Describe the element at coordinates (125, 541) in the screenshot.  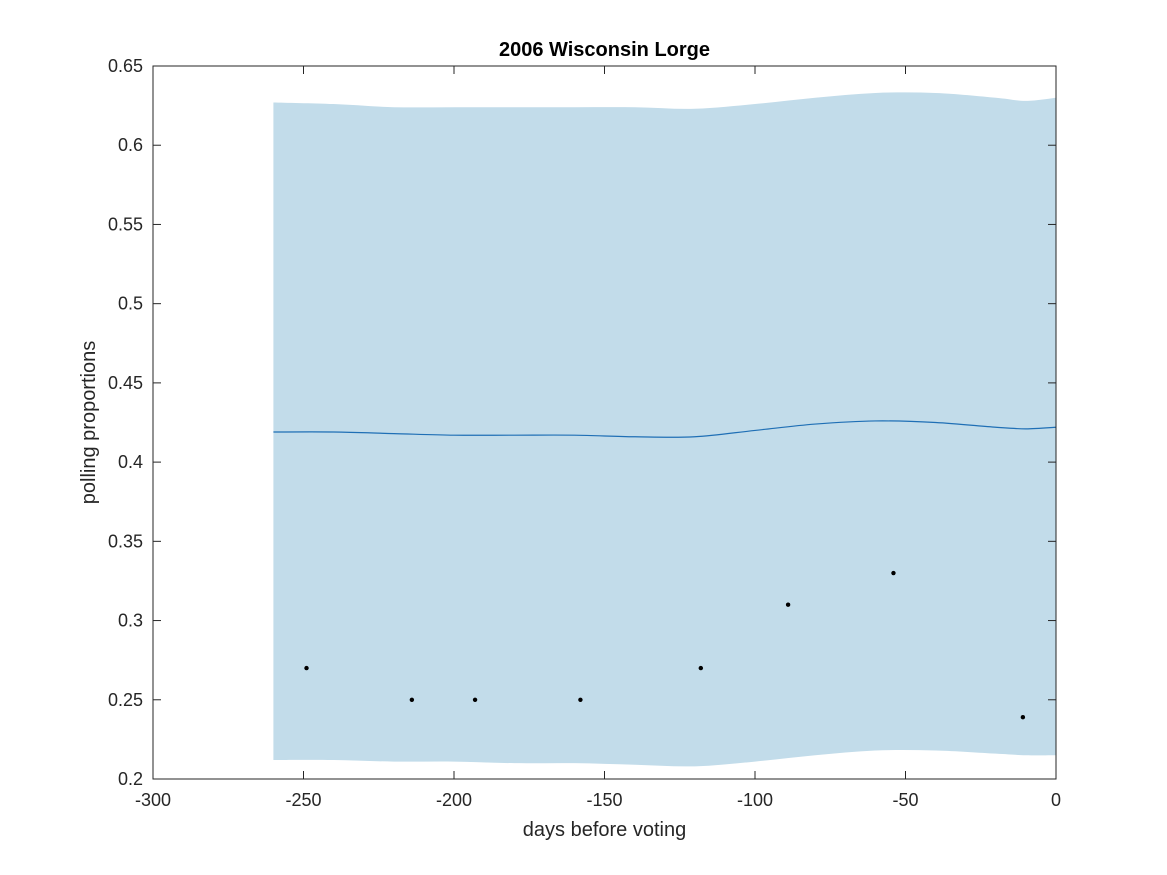
I see `y-tick-label-3: 0.35` at that location.